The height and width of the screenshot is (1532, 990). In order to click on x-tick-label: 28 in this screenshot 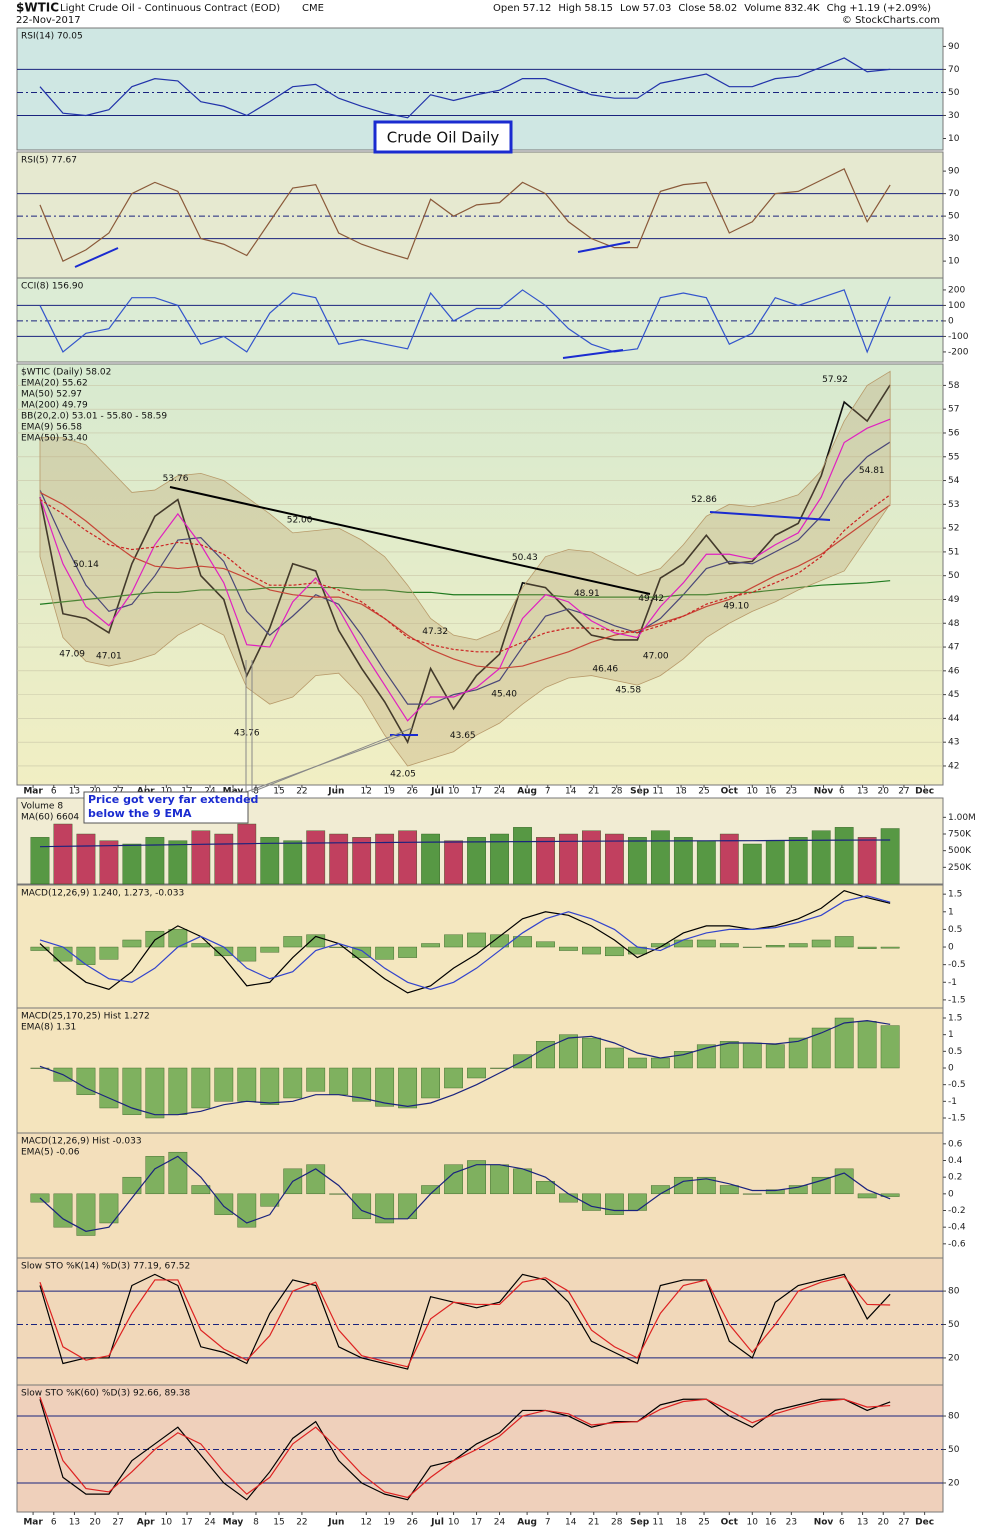, I will do `click(617, 1523)`.